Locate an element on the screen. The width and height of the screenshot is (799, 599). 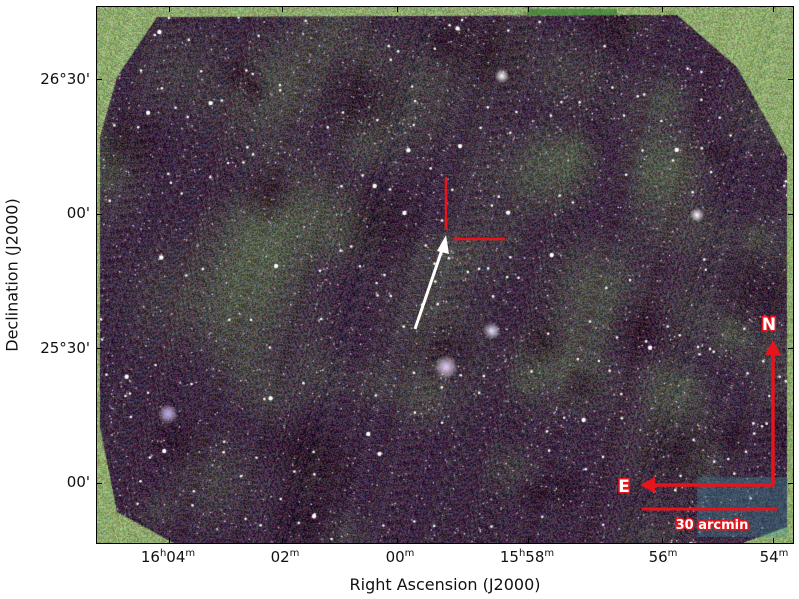
compass: N E is located at coordinates (699, 406).